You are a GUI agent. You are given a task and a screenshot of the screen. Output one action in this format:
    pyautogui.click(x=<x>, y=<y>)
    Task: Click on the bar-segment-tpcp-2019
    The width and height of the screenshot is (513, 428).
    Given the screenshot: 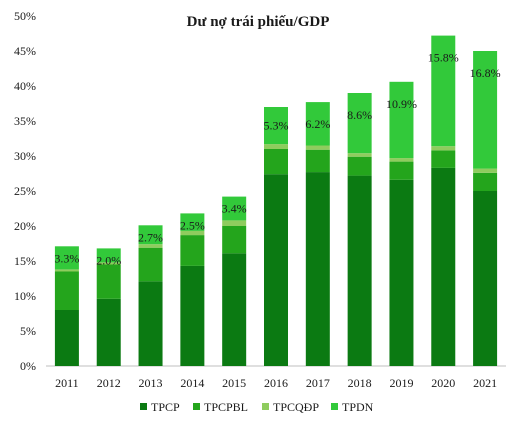 What is the action you would take?
    pyautogui.click(x=401, y=272)
    